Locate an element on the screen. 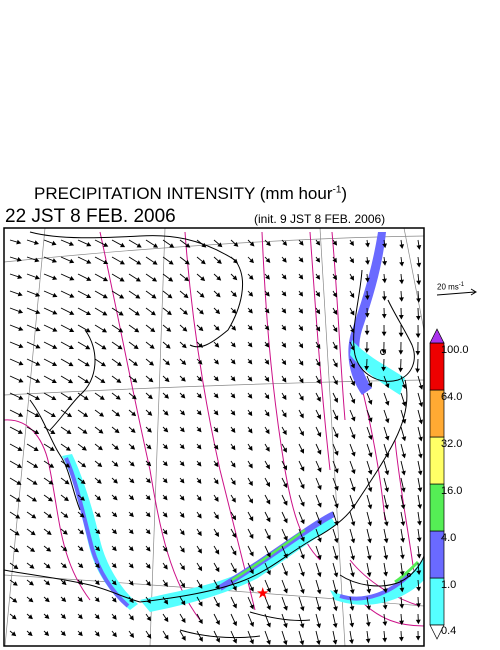 This screenshot has height=650, width=500. observation-star-icon: ★ is located at coordinates (262, 593).